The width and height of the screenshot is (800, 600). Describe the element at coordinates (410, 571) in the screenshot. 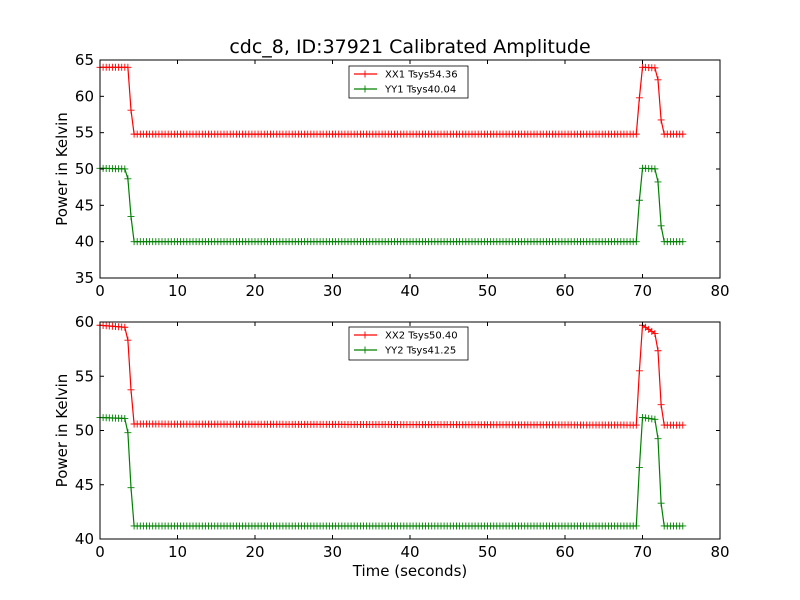

I see `x-axis-label: Time (seconds)` at that location.